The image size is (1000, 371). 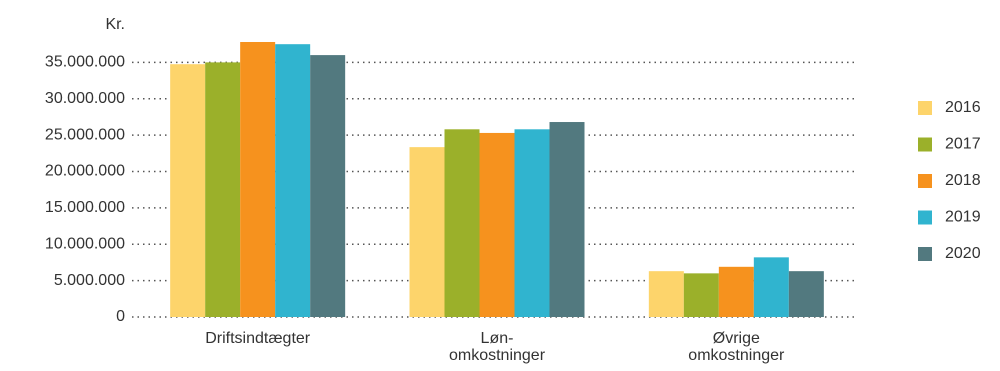 What do you see at coordinates (736, 347) in the screenshot?
I see `x-tick-label: Øvrige omkostninger` at bounding box center [736, 347].